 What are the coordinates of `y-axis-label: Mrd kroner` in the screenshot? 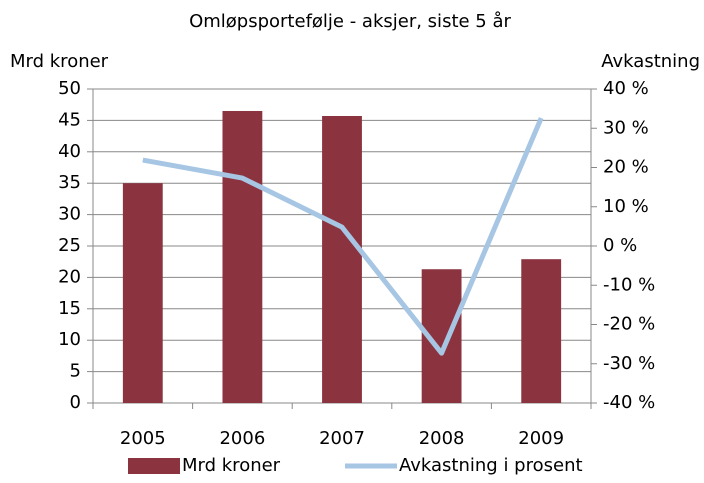 It's located at (59, 61).